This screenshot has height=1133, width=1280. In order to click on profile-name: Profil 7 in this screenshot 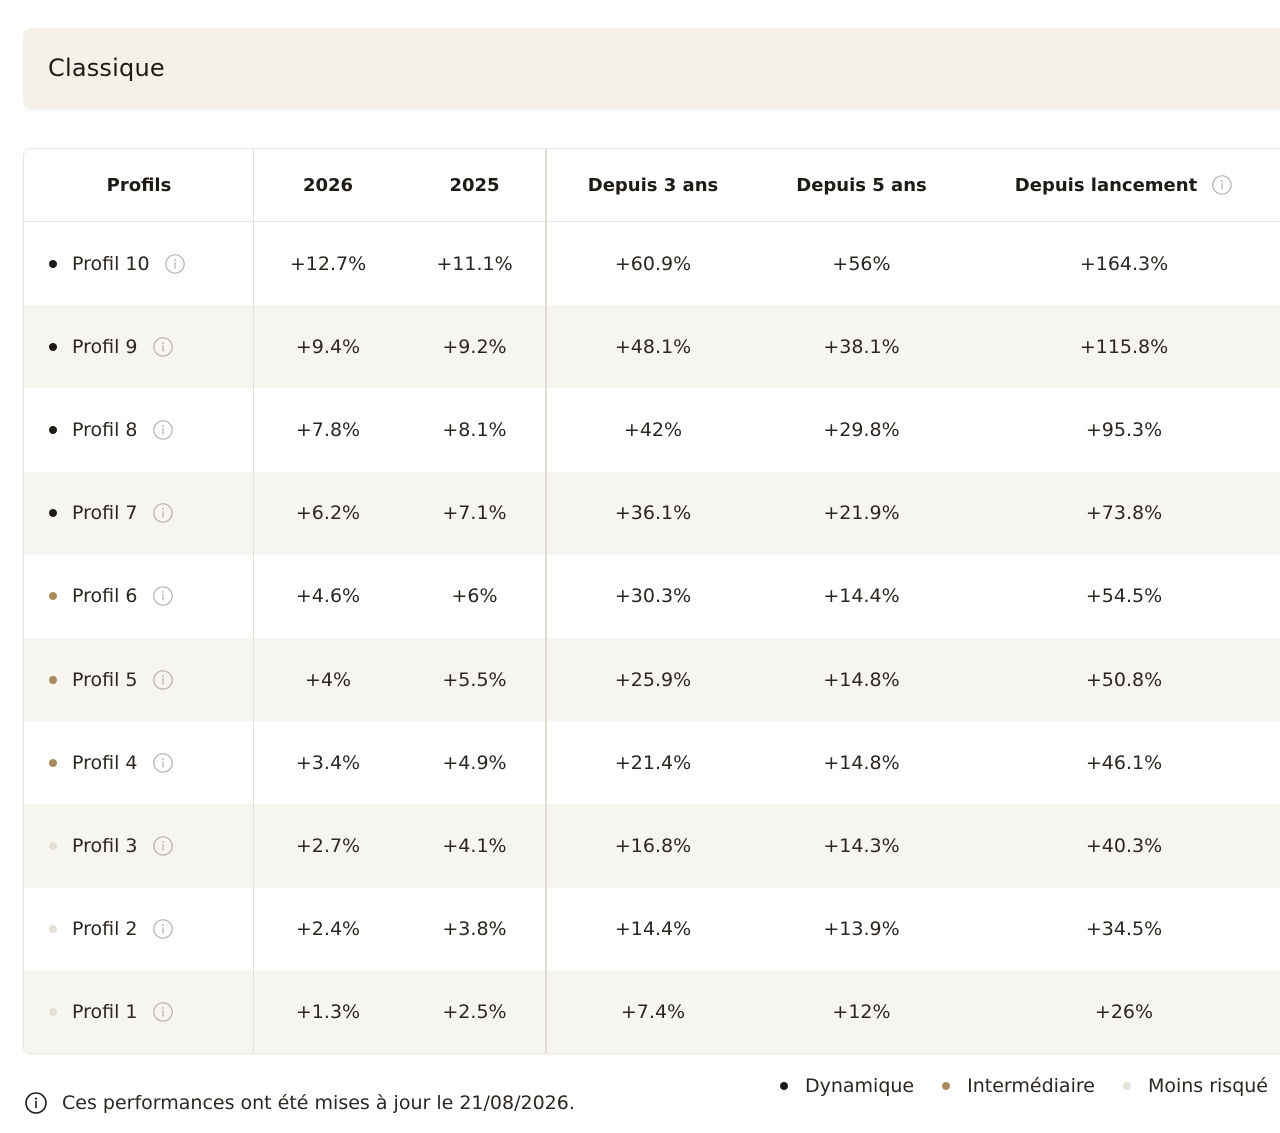, I will do `click(105, 513)`.